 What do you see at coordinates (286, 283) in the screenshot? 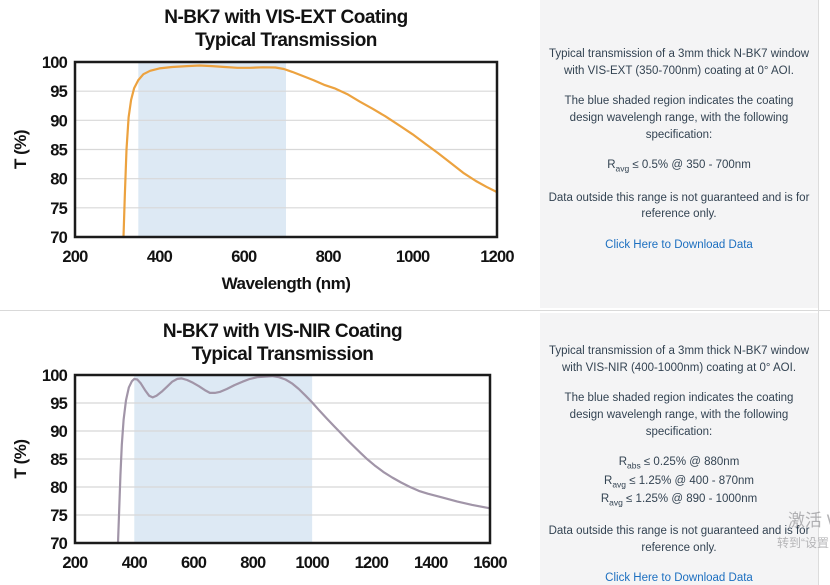
I see `x-axis-title: Wavelength (nm)` at bounding box center [286, 283].